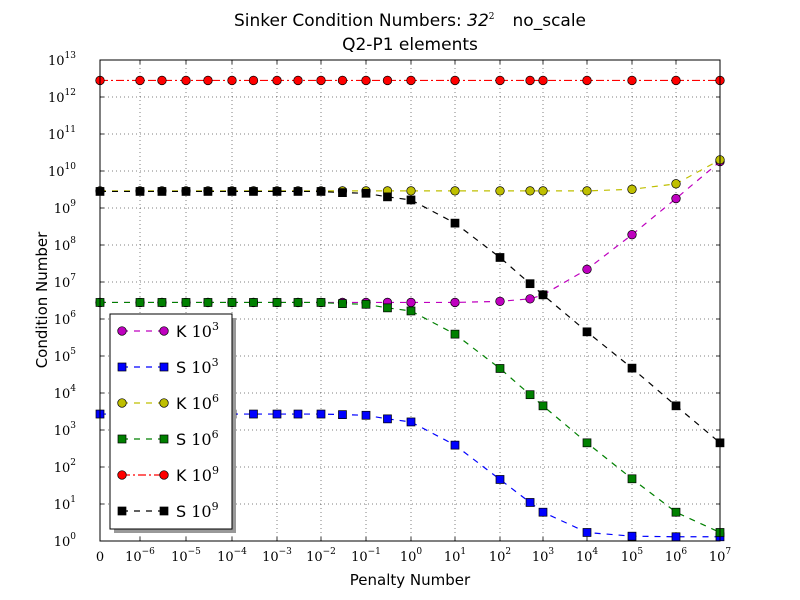 The height and width of the screenshot is (600, 800). I want to click on legend-label: K 106, so click(197, 402).